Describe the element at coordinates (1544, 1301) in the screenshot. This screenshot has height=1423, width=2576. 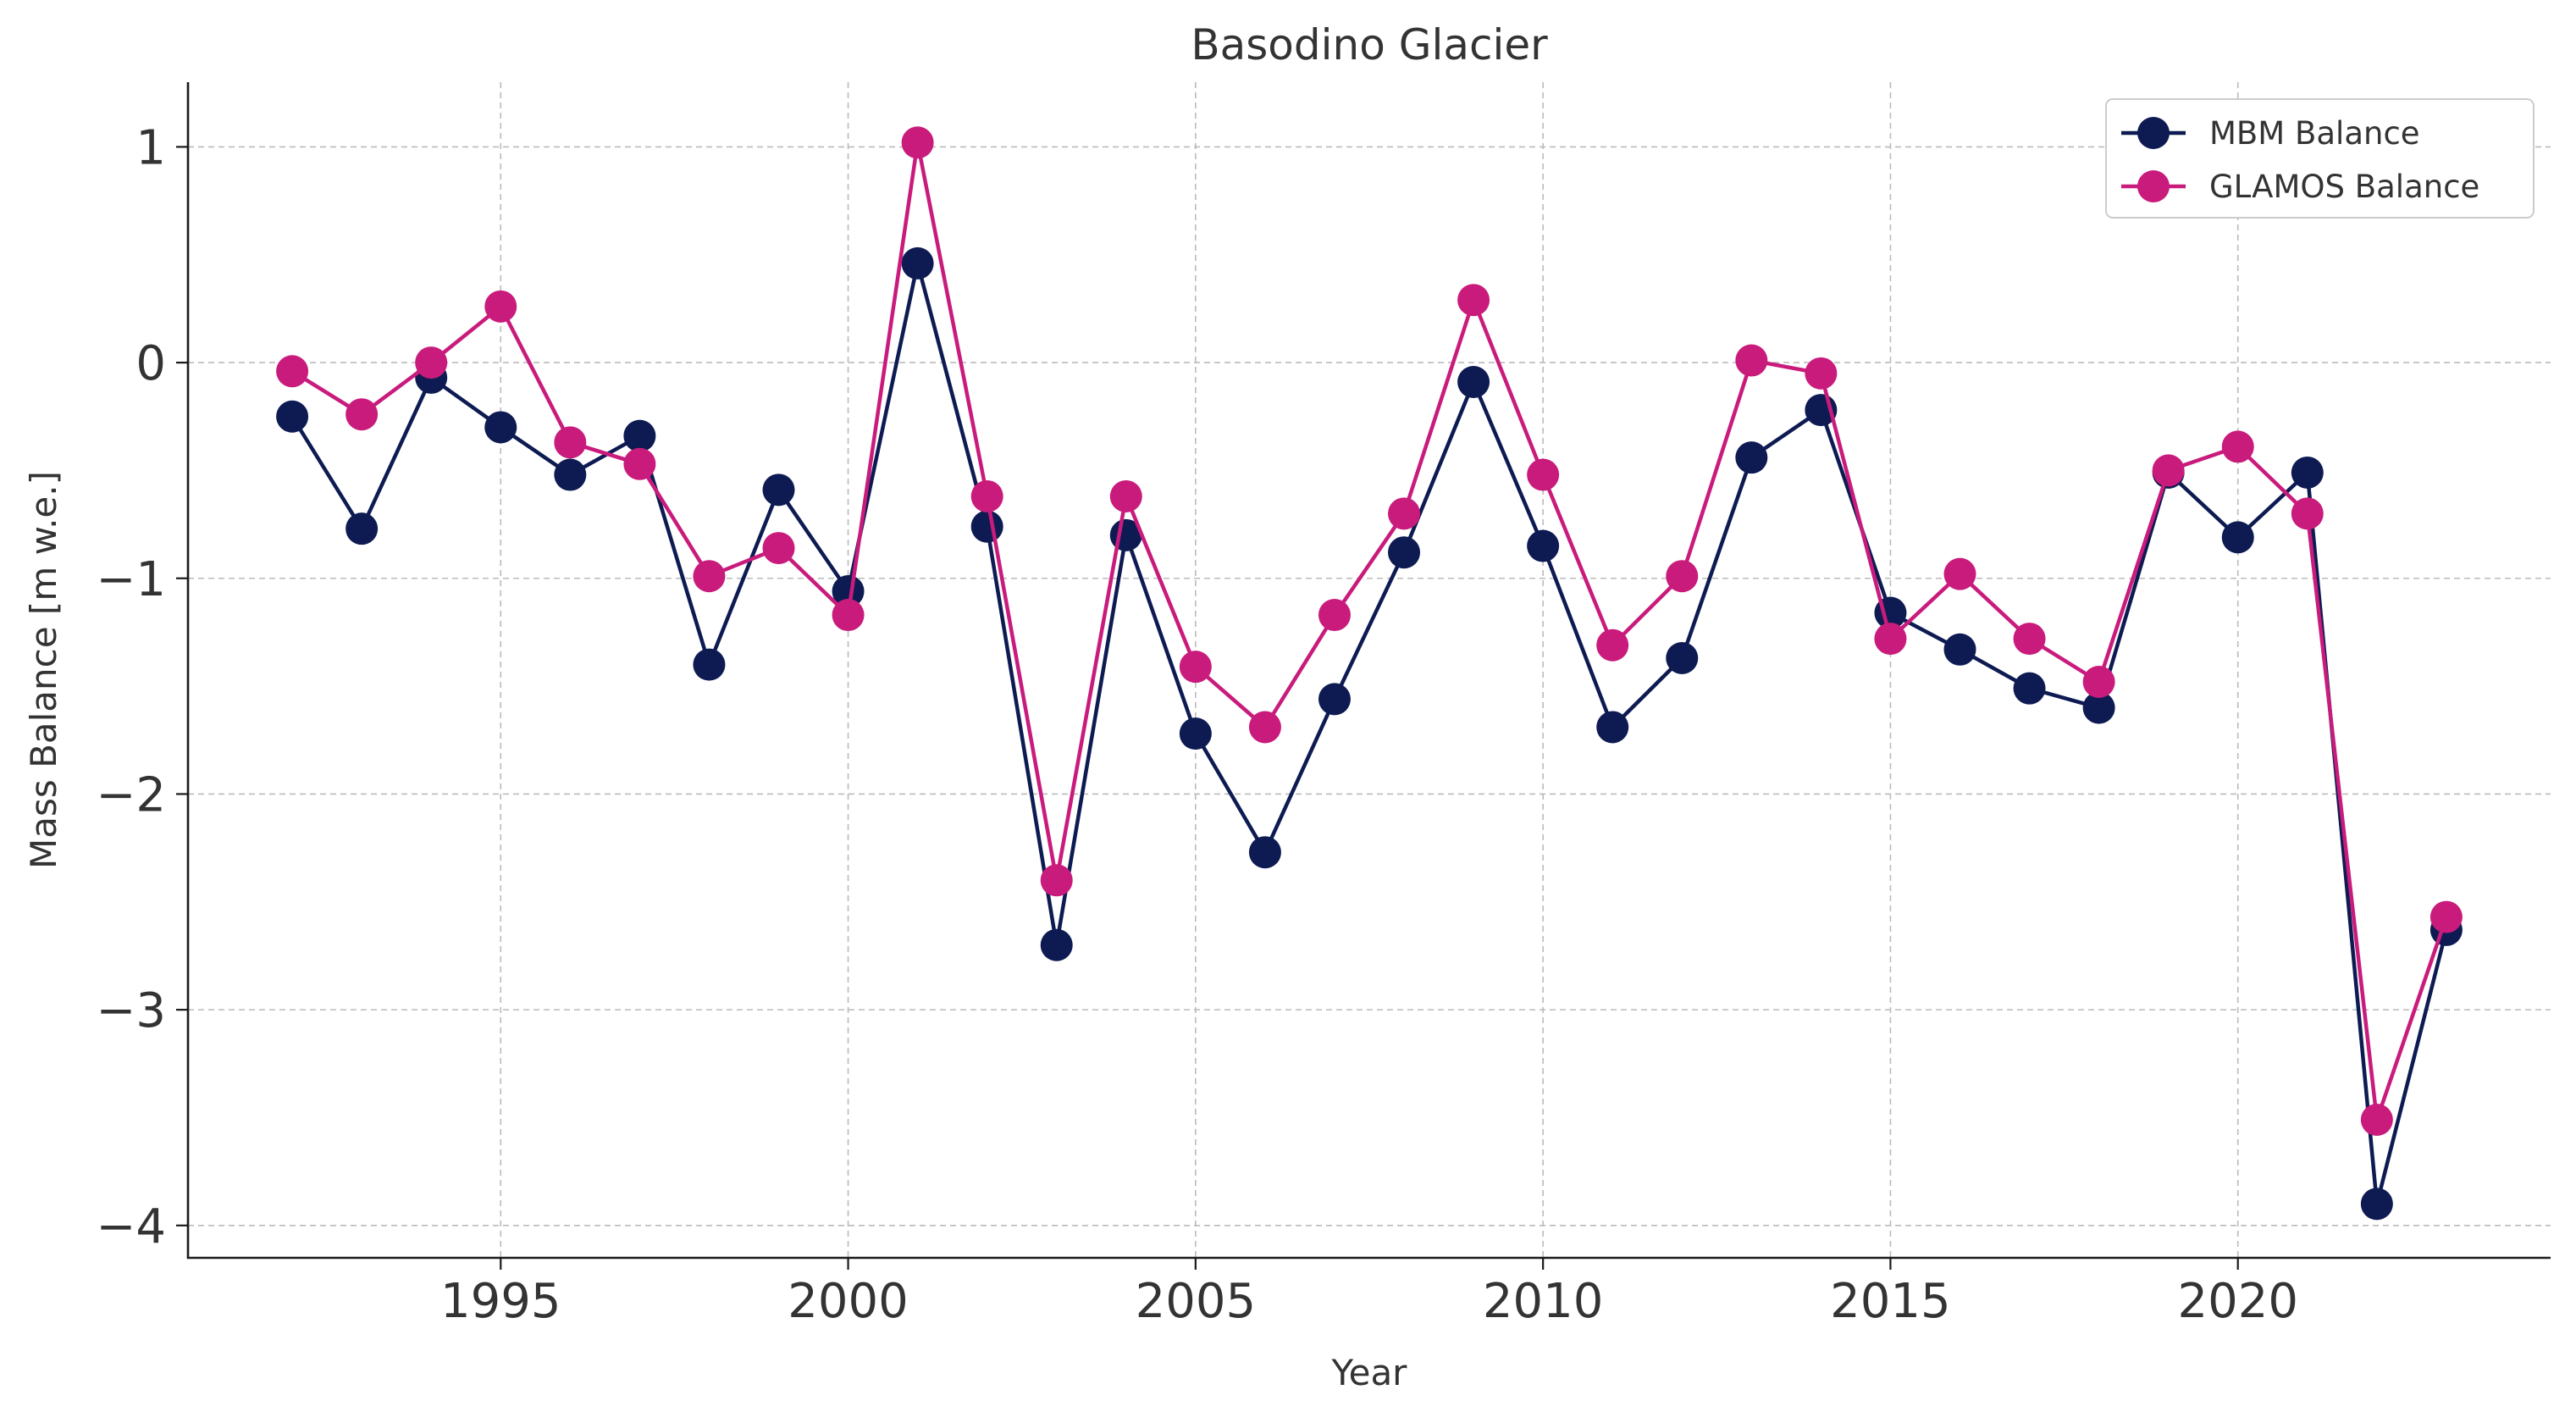
I see `x-tick-label: 2010` at that location.